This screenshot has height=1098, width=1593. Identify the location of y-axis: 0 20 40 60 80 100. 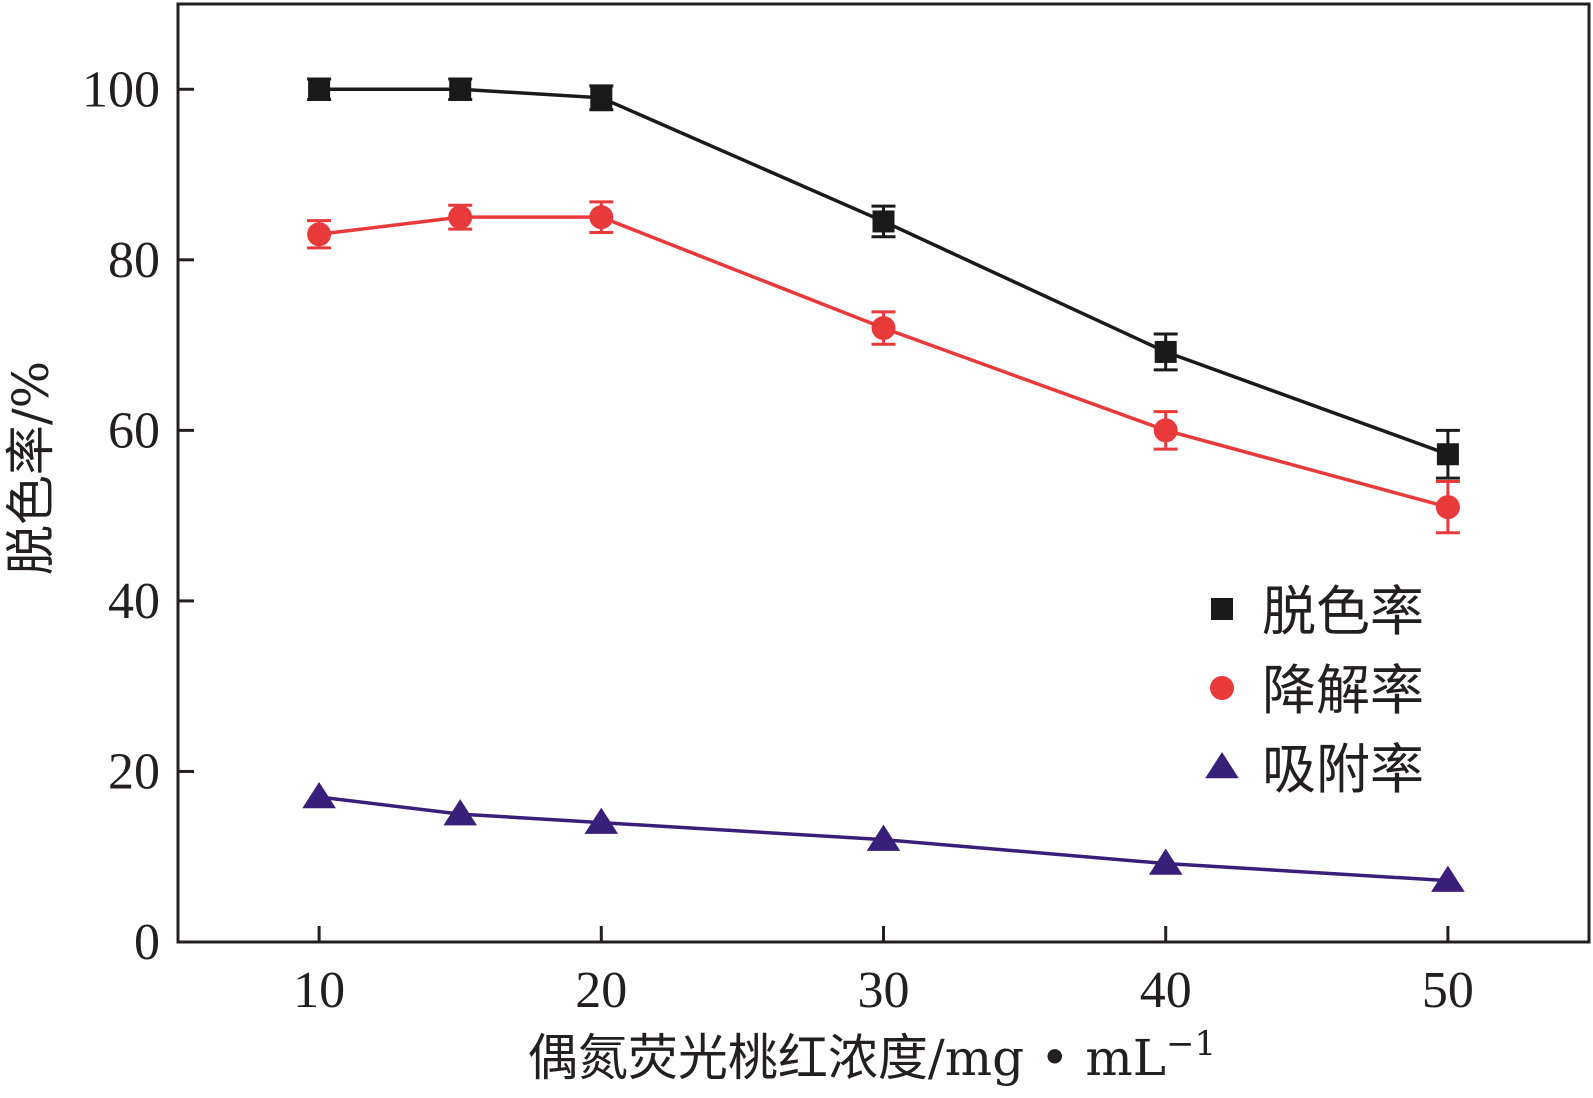
(138, 516).